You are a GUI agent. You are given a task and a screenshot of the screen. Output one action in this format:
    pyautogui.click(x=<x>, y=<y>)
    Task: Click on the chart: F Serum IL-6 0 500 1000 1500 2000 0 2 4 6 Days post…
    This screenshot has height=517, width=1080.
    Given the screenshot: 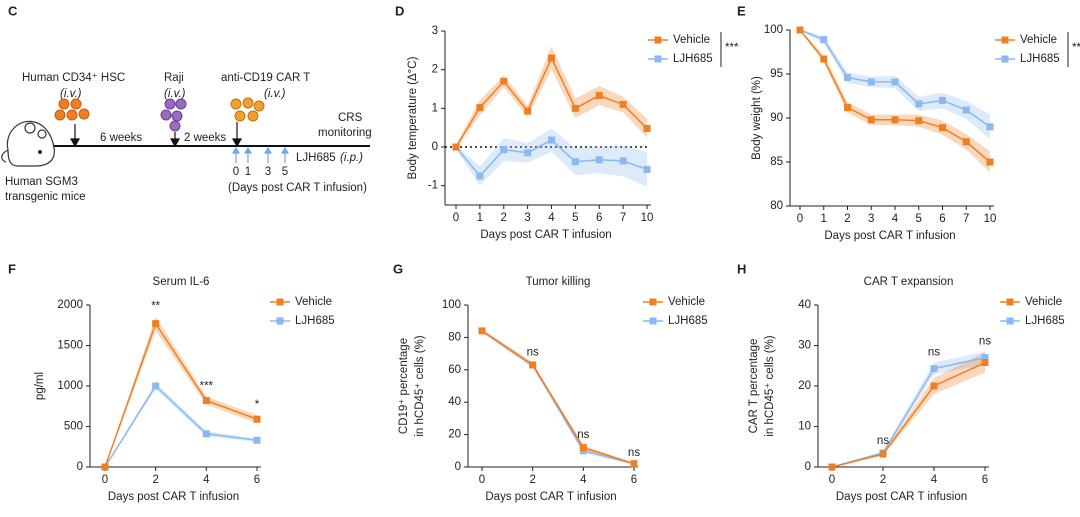 What is the action you would take?
    pyautogui.click(x=171, y=382)
    